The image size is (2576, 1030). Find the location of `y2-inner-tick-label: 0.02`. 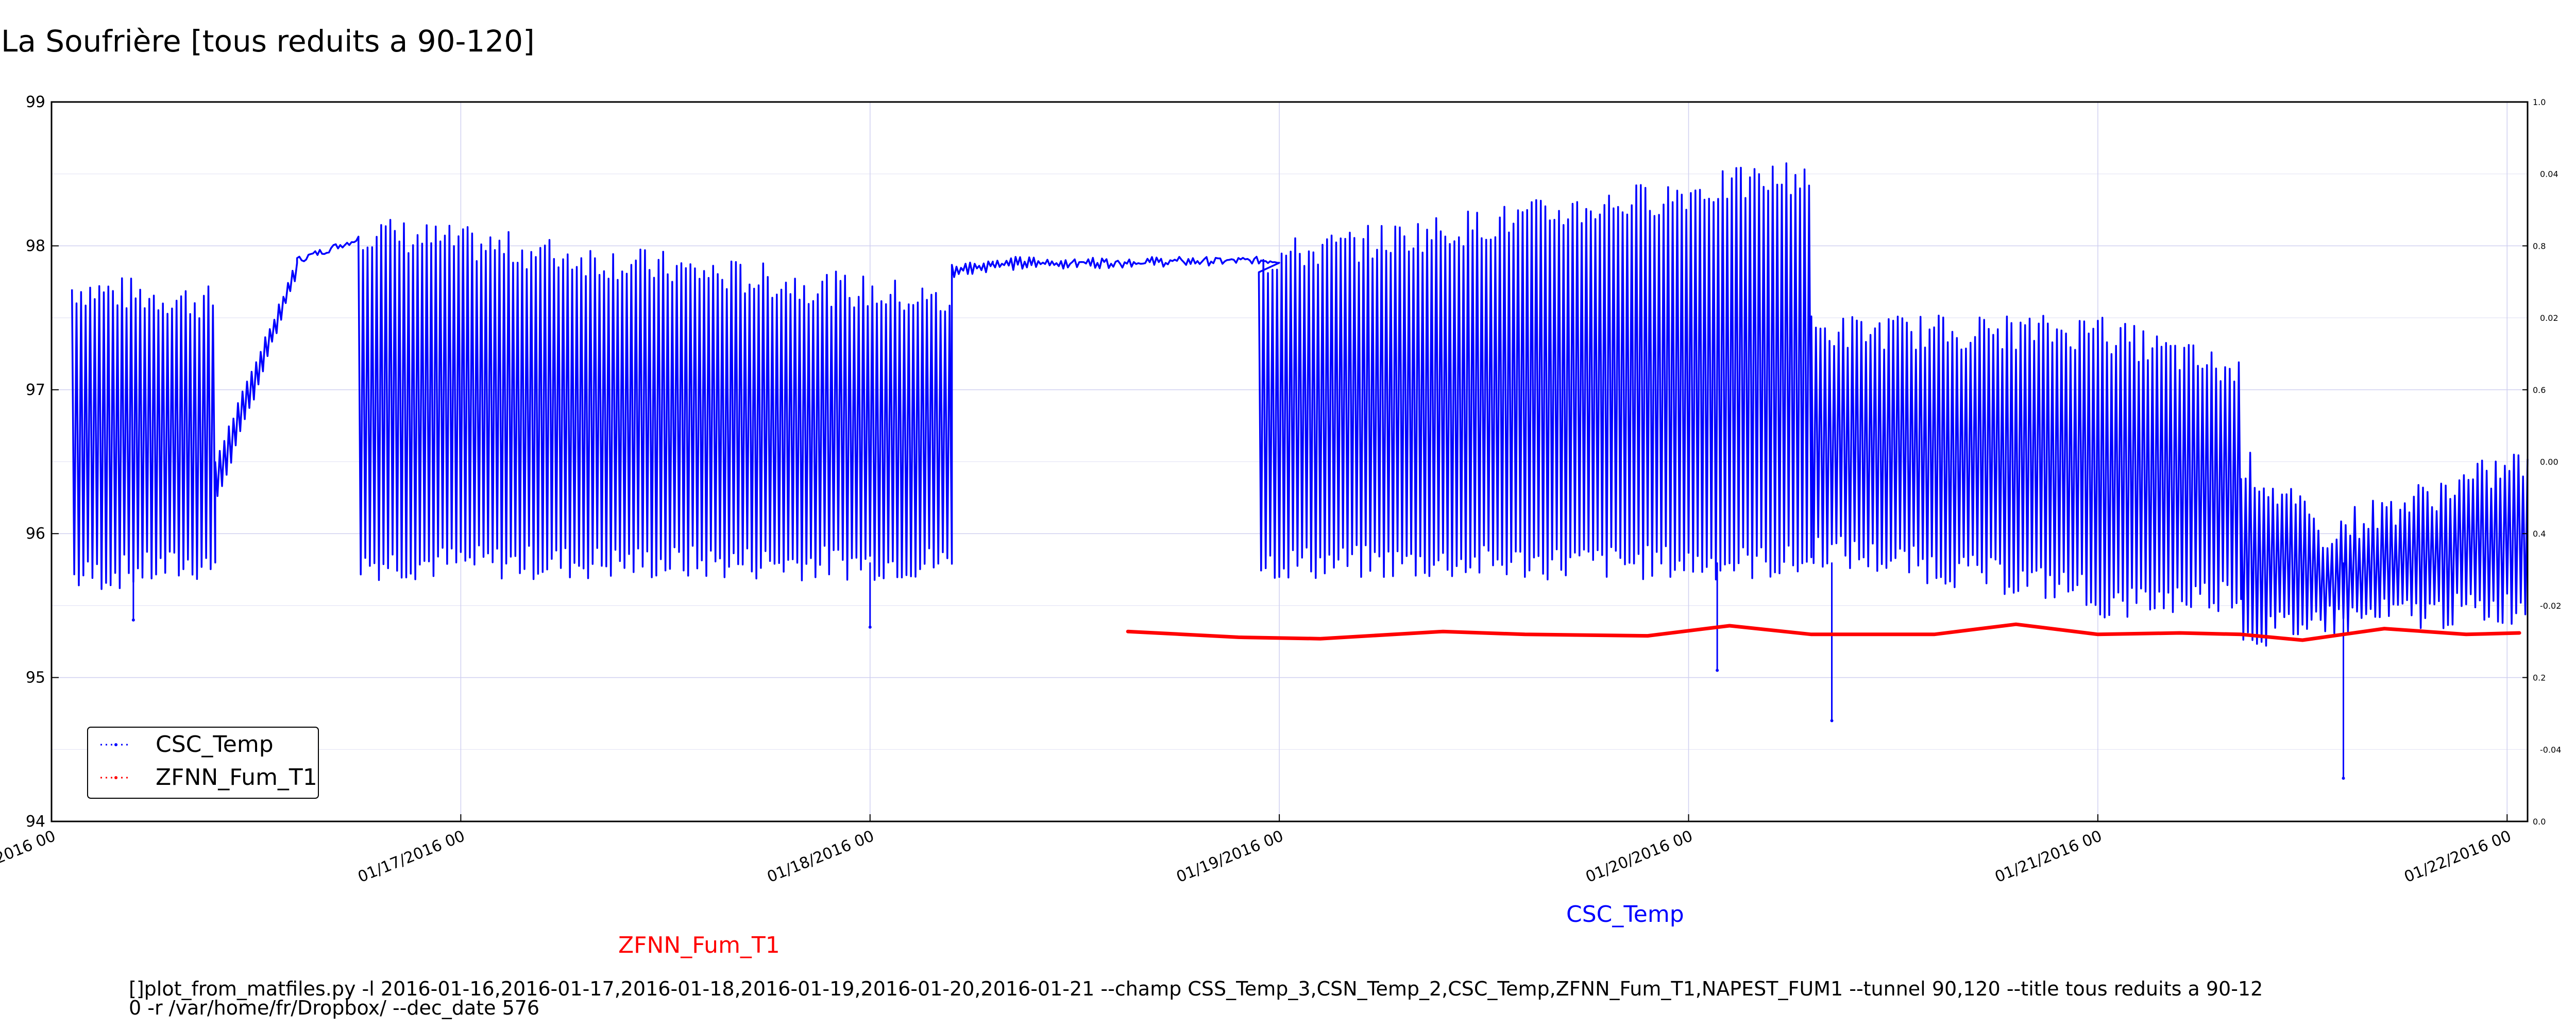

y2-inner-tick-label: 0.02 is located at coordinates (2549, 318).